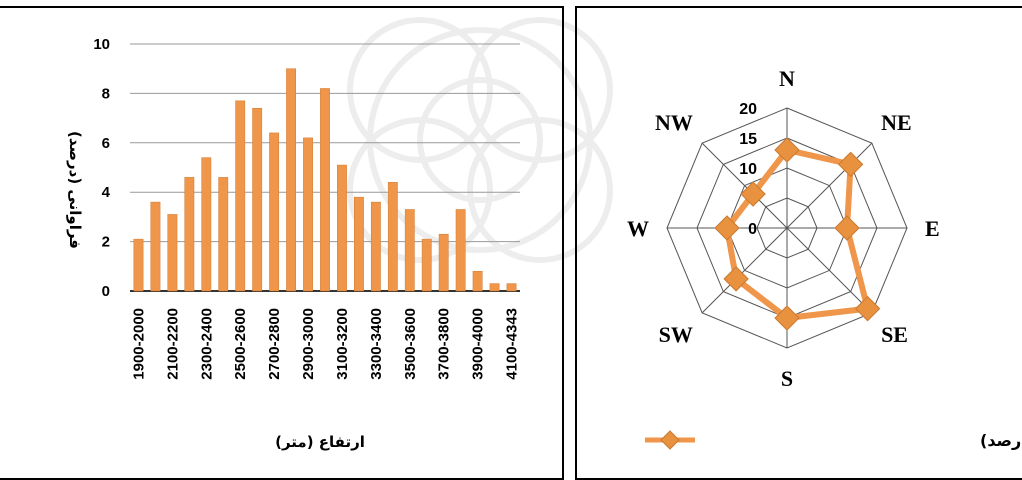 The height and width of the screenshot is (480, 1022). I want to click on radar-marker-N, so click(787, 150).